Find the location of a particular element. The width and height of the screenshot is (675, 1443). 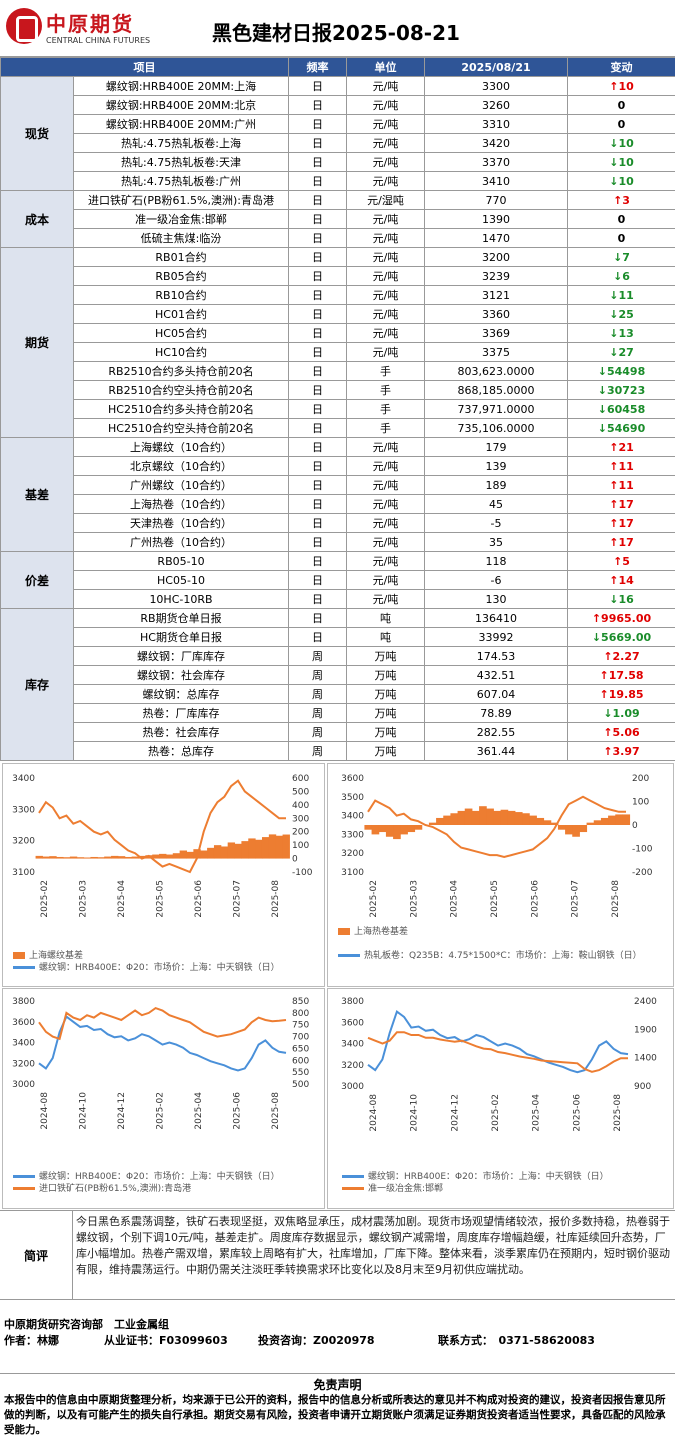

table-row: 天津热卷（10合约）日元/吨-5↑17 is located at coordinates (338, 523).